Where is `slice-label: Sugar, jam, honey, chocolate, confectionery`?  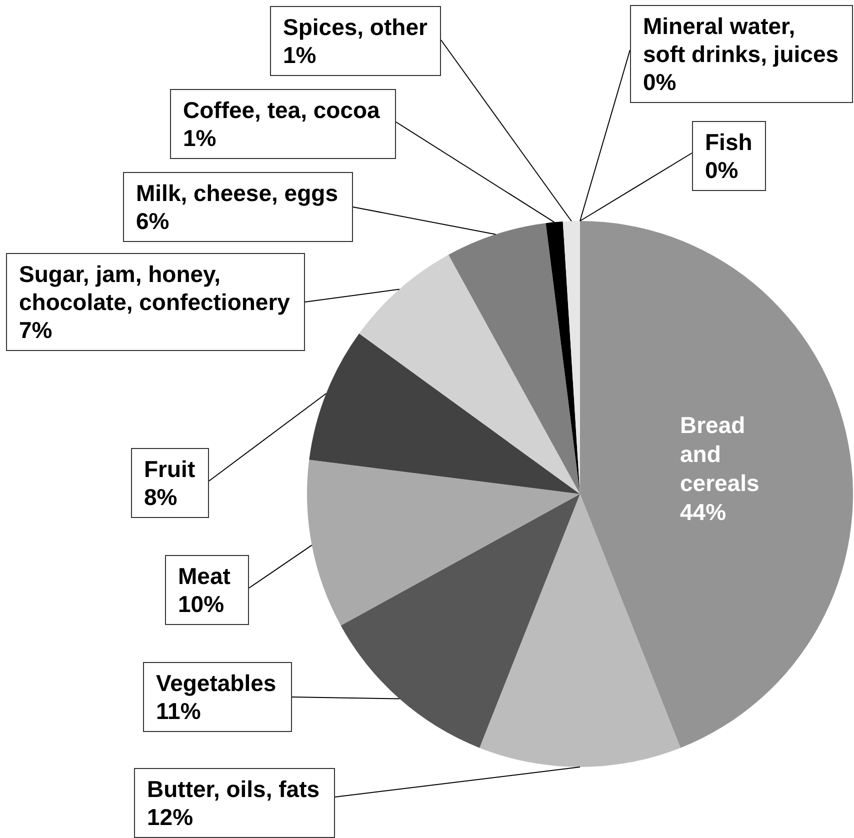 slice-label: Sugar, jam, honey, chocolate, confectionery is located at coordinates (155, 288).